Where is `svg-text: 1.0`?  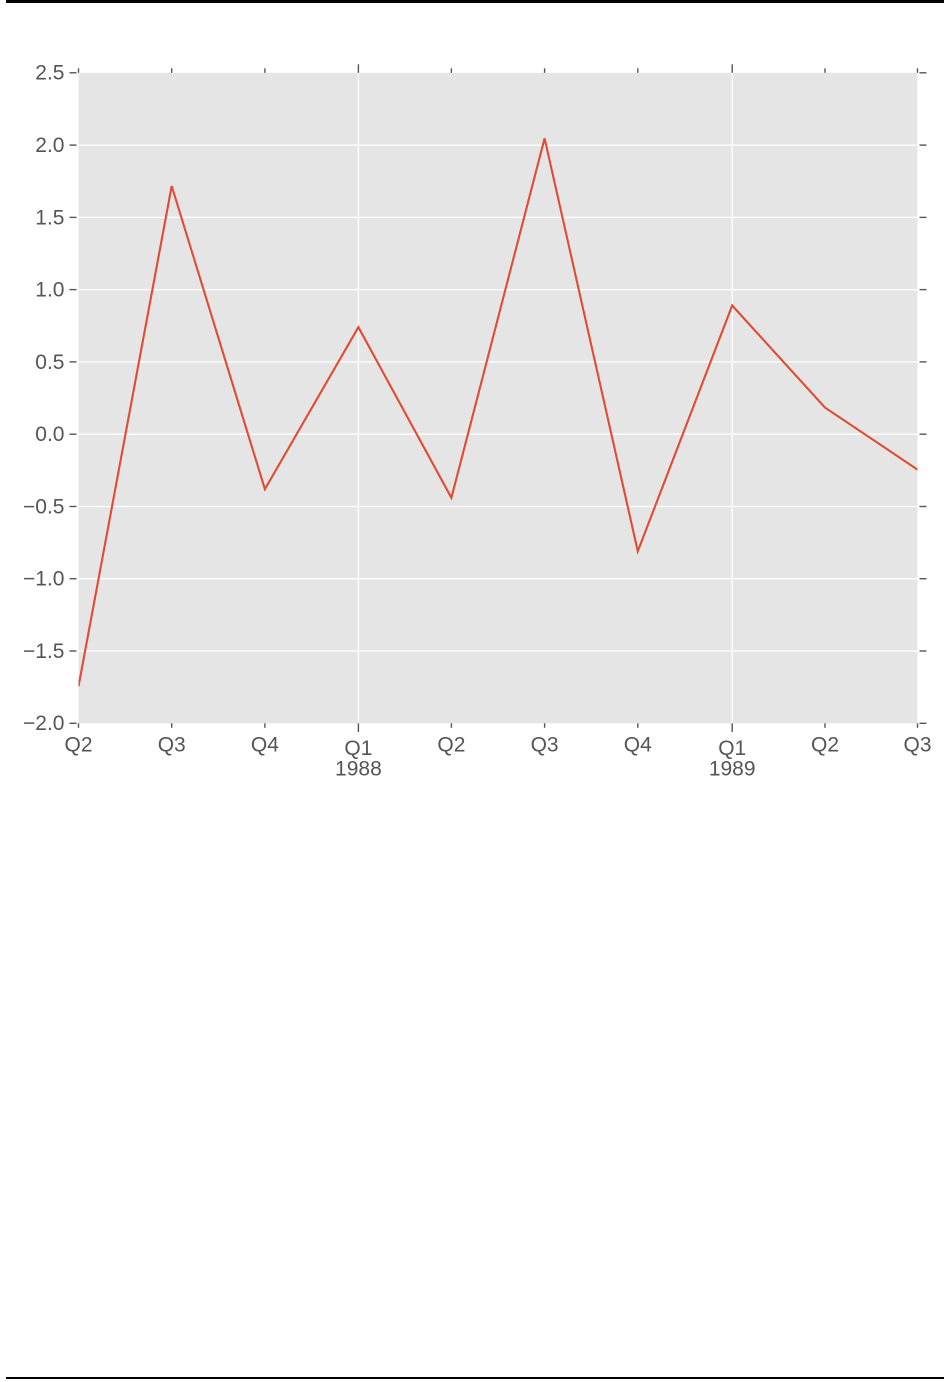 svg-text: 1.0 is located at coordinates (49, 290).